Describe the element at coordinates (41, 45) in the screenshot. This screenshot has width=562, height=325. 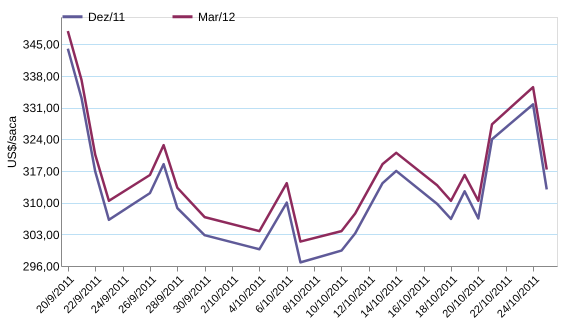
I see `y-tick-label: 345,00` at that location.